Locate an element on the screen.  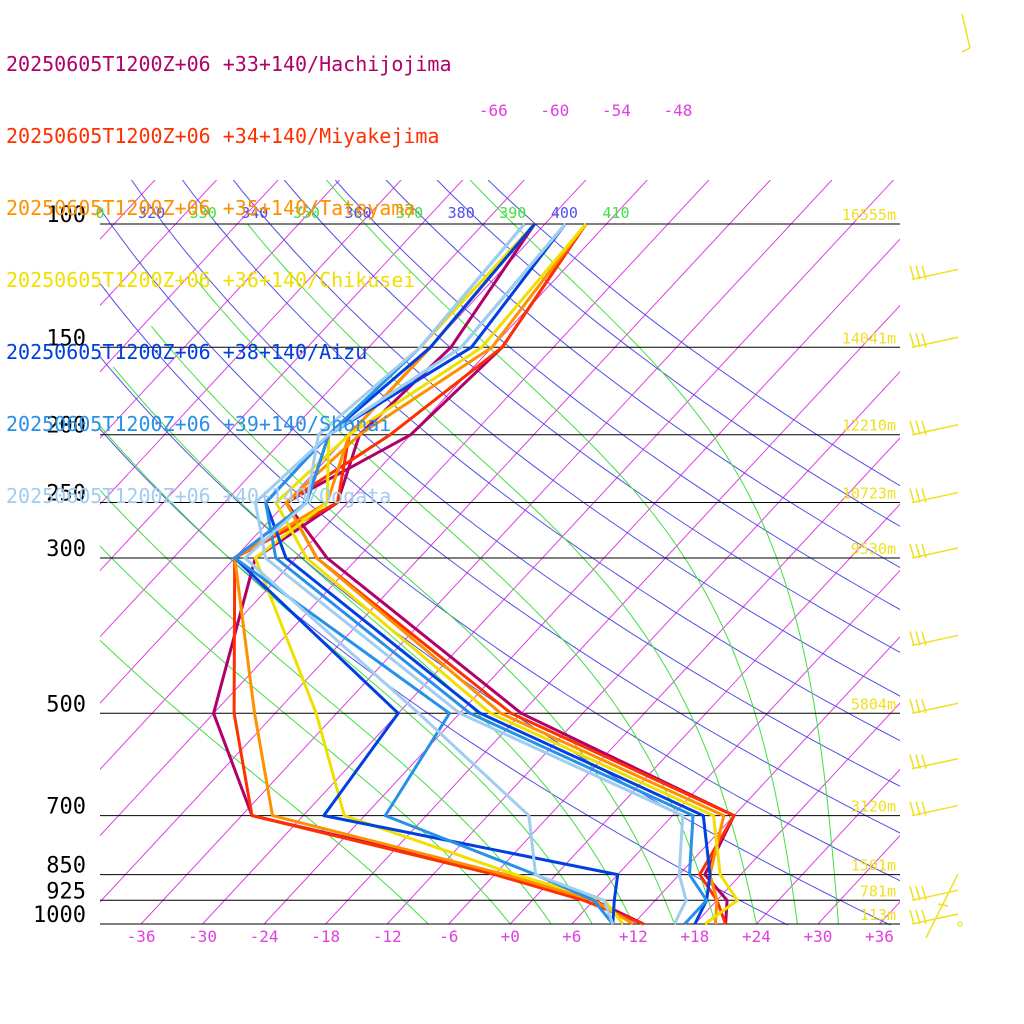
height-label: 113m is located at coordinates (878, 915).